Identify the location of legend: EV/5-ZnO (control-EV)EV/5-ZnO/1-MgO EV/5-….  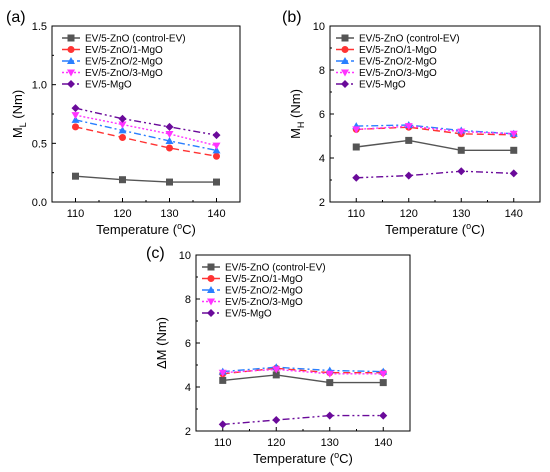
(398, 62).